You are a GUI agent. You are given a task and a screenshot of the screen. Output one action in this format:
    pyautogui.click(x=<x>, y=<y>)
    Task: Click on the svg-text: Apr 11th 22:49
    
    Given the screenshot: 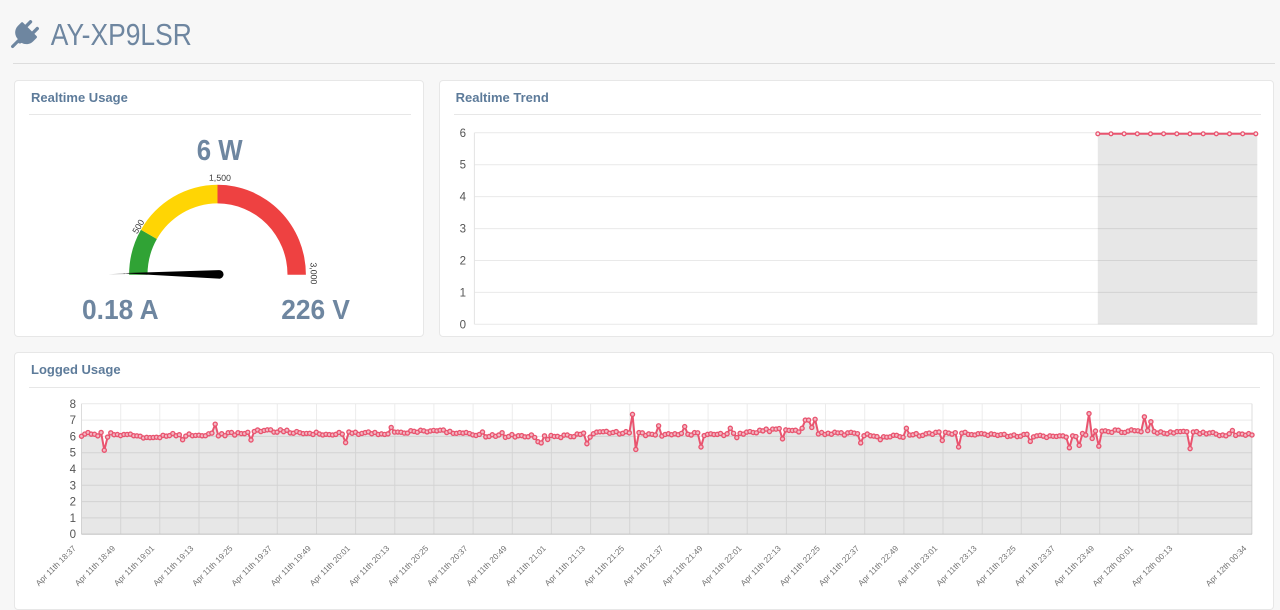 What is the action you would take?
    pyautogui.click(x=878, y=566)
    